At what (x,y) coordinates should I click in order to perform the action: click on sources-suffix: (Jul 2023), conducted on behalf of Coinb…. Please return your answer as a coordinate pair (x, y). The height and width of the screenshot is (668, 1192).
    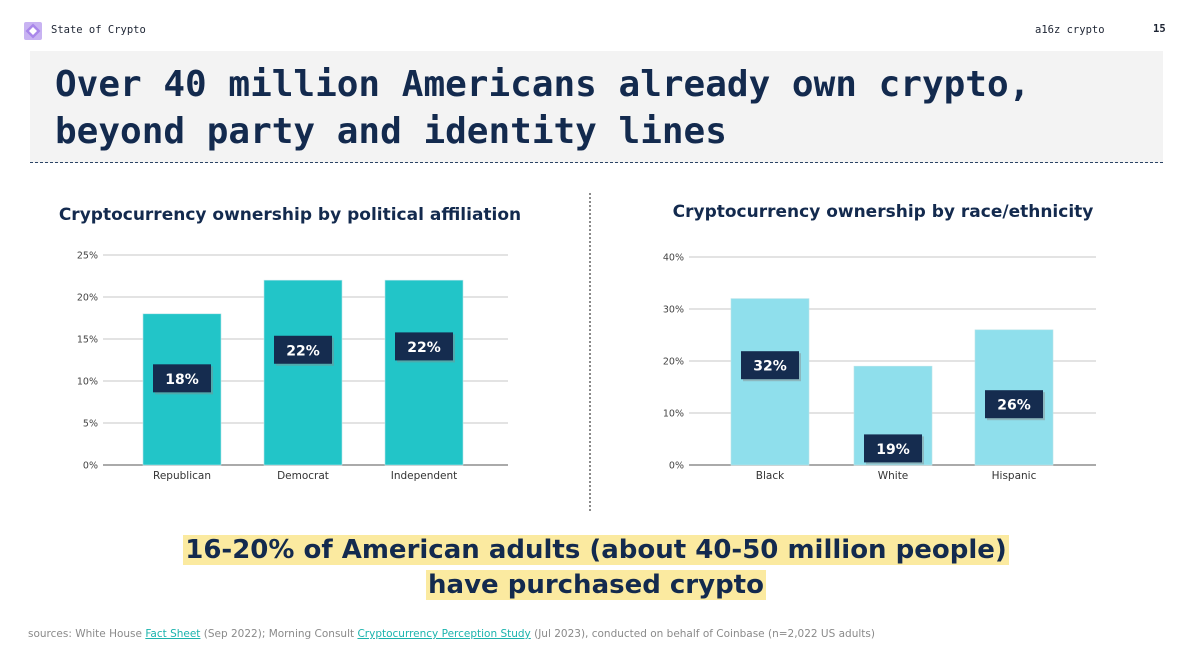
    Looking at the image, I should click on (702, 634).